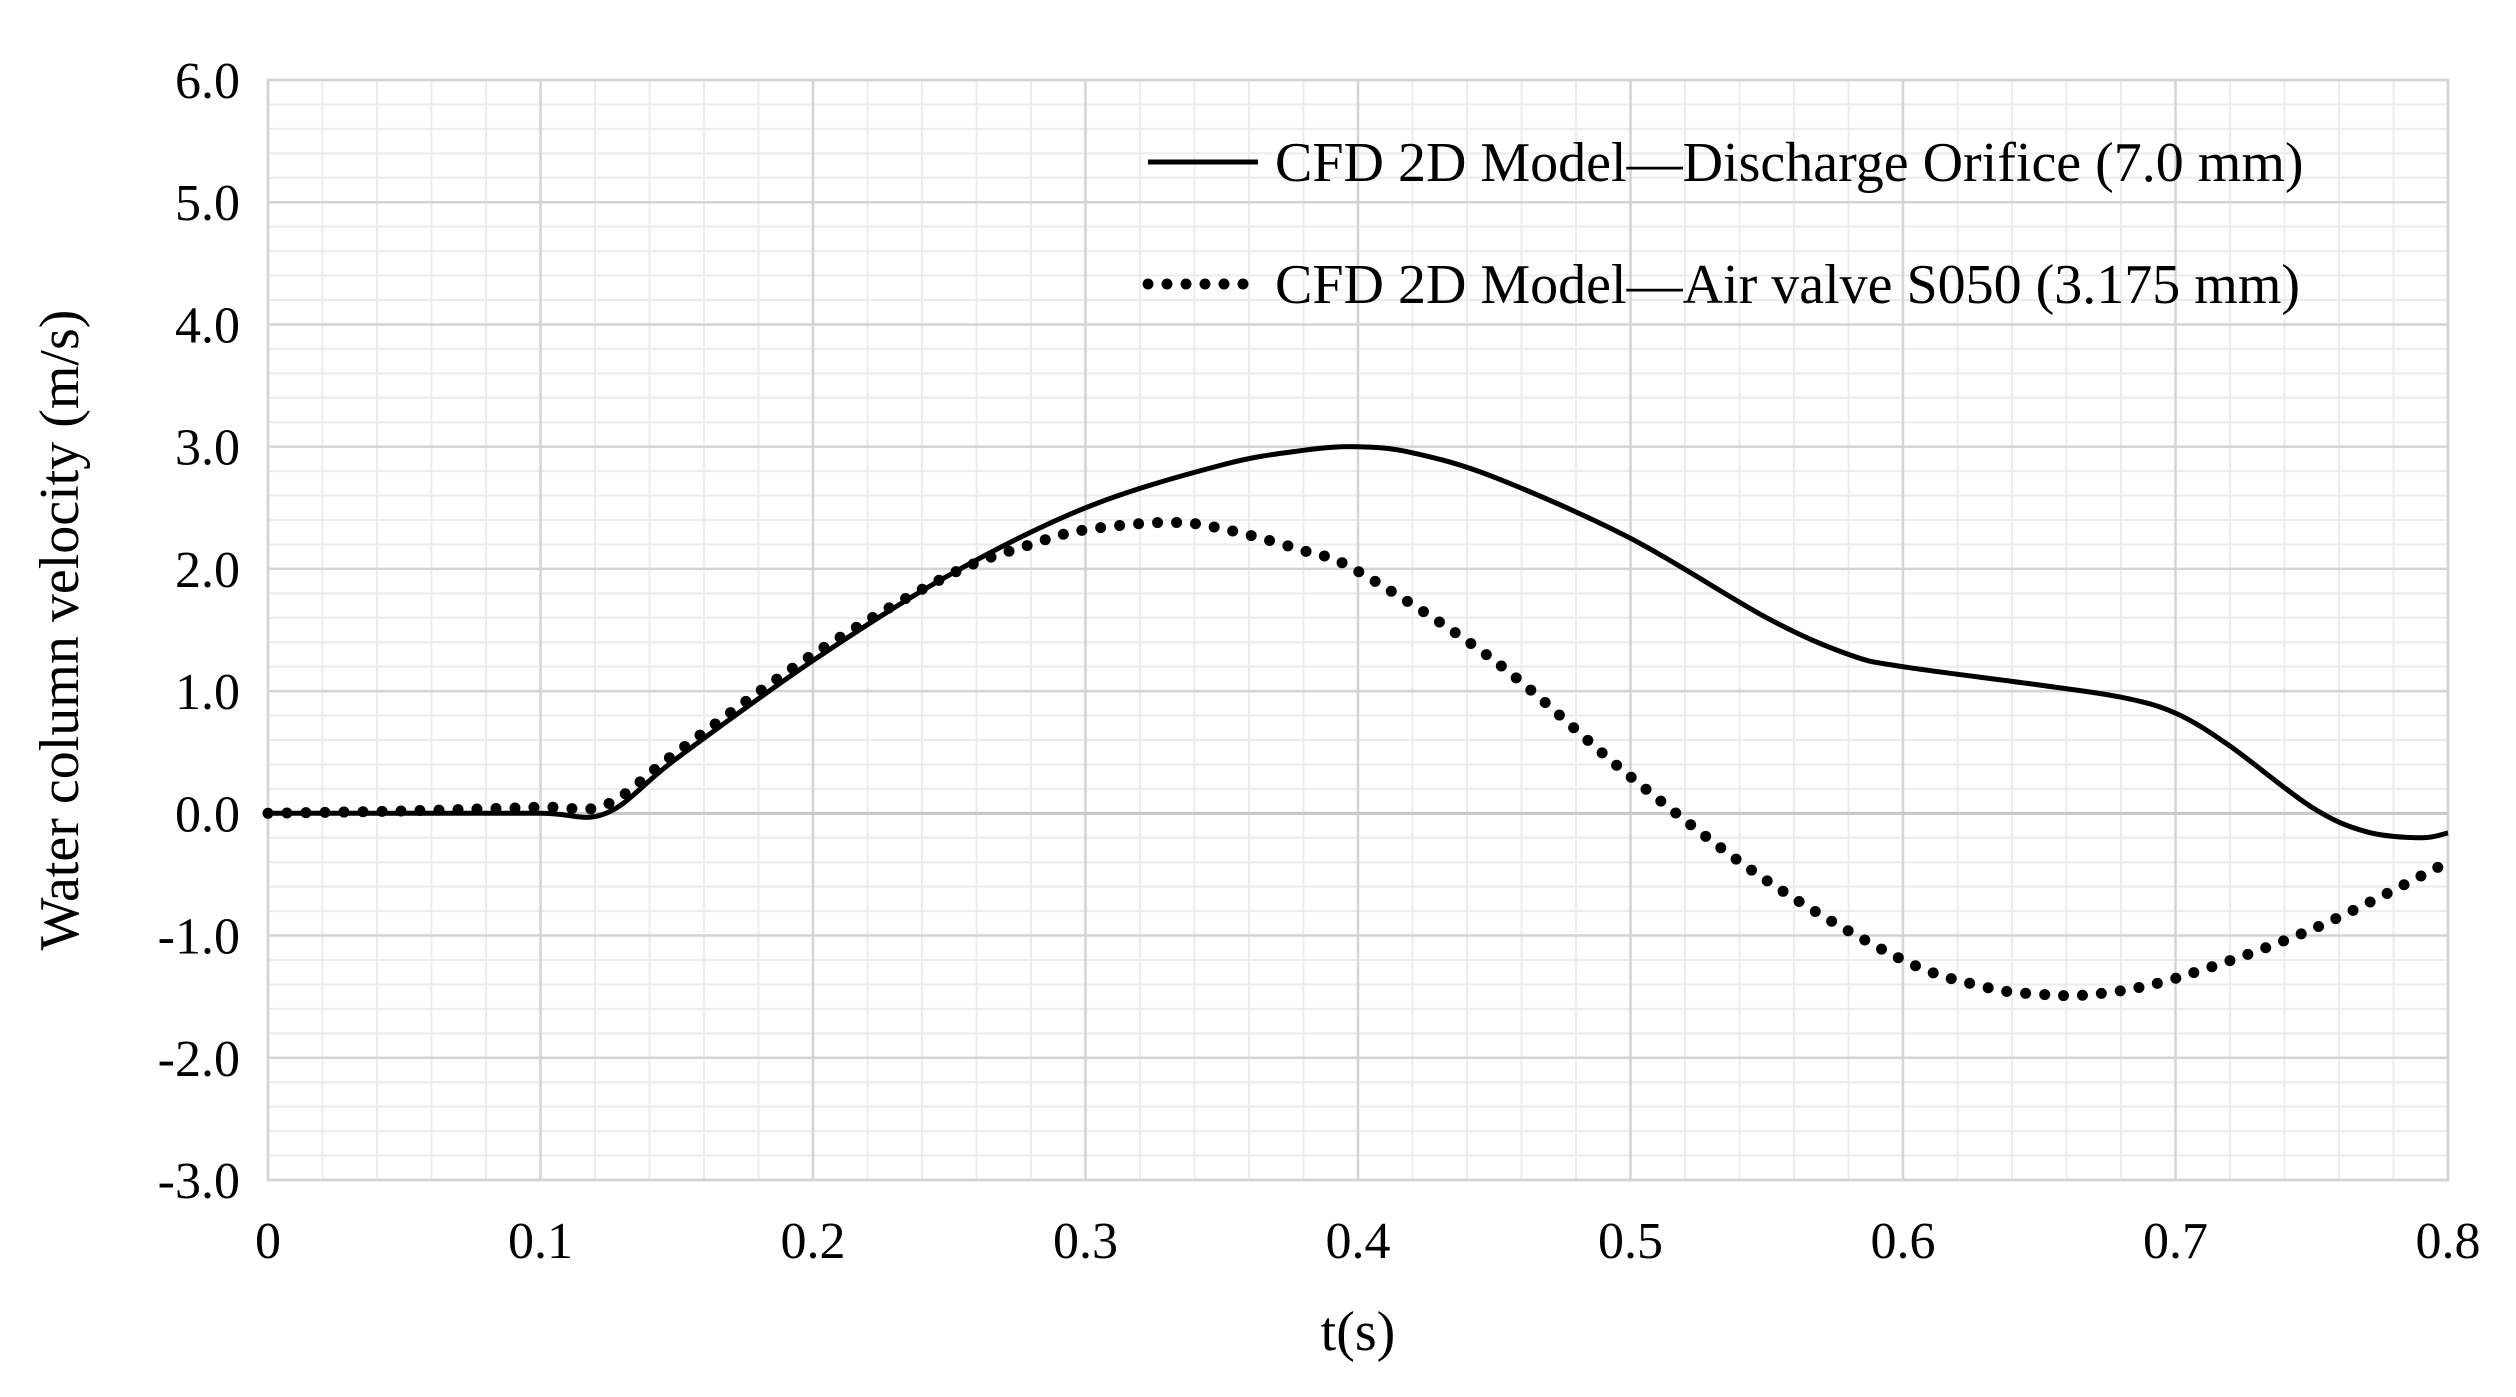  What do you see at coordinates (1789, 163) in the screenshot?
I see `legend-label: CFD 2D Model—Discharge Orifice (7.0 mm)` at bounding box center [1789, 163].